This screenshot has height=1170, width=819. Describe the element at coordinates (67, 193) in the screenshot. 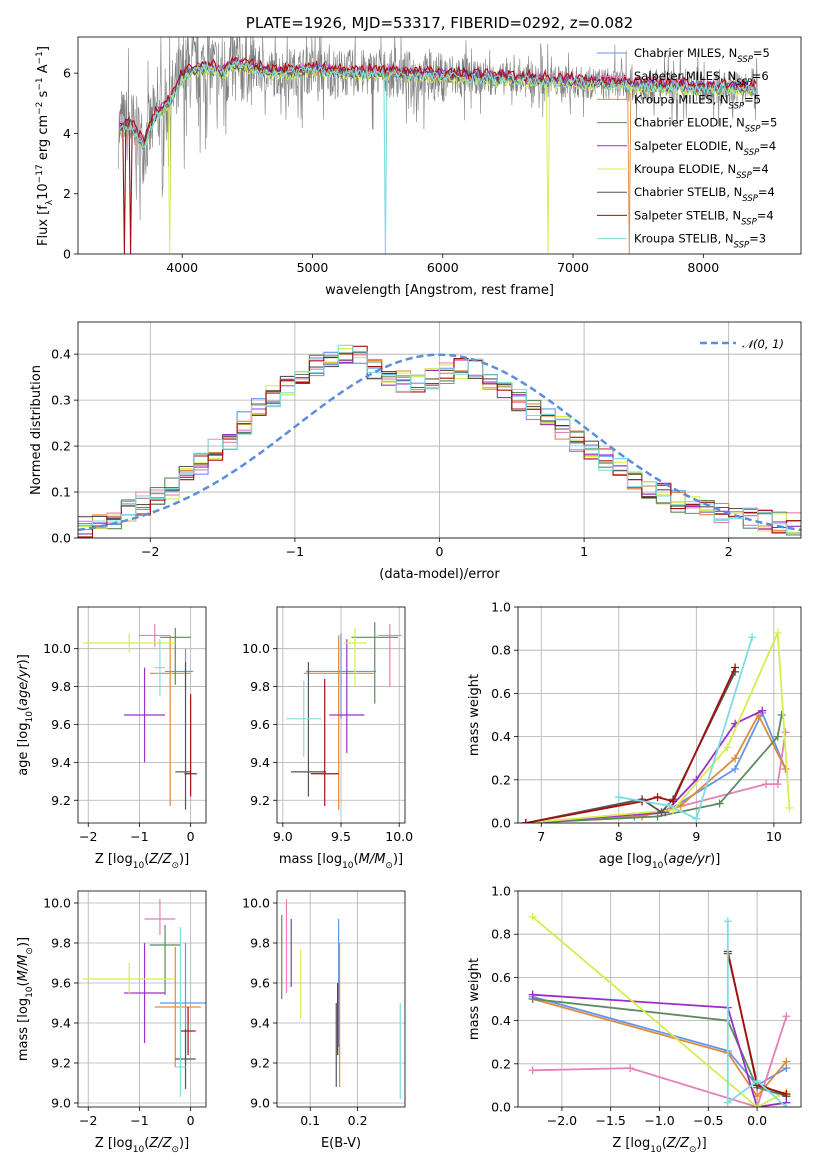

I see `y-tick-label: 2` at that location.